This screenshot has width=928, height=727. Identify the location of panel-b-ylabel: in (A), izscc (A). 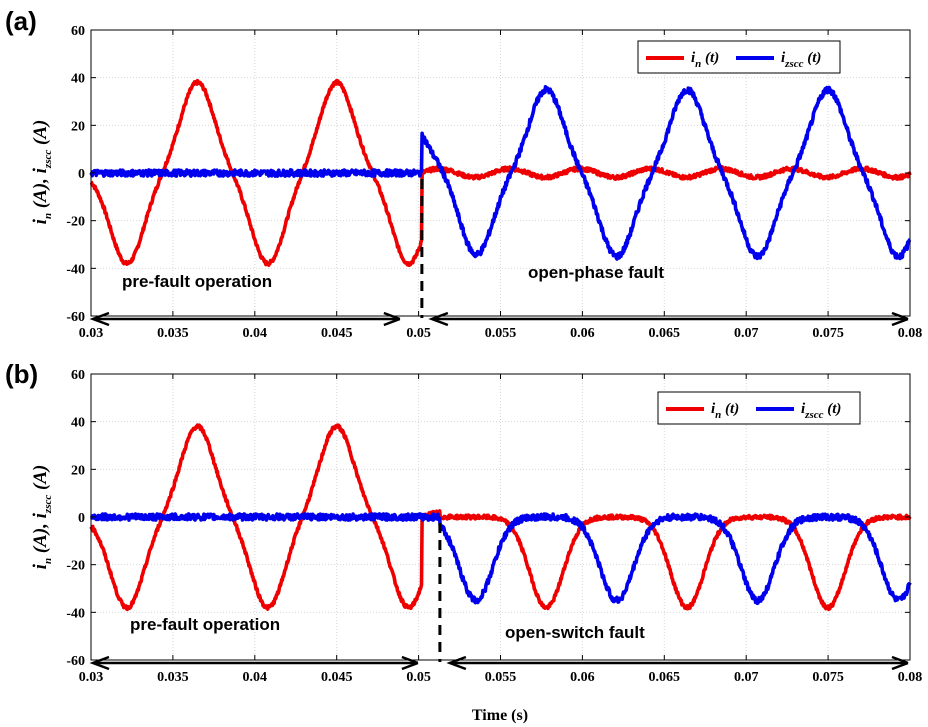
(42, 517).